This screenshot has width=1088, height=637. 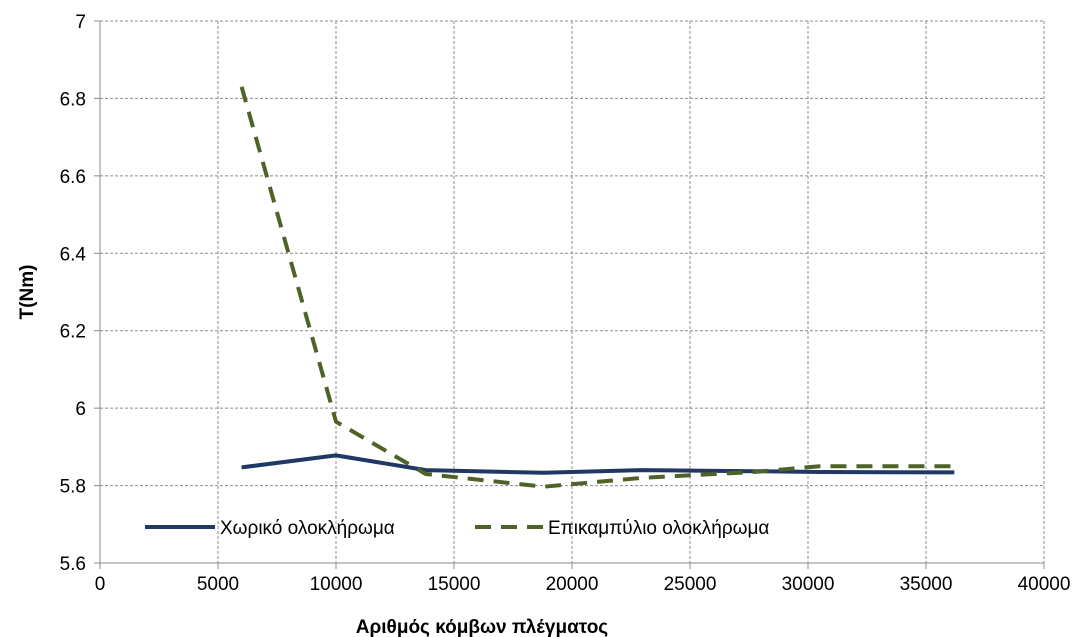 I want to click on legend: Χωρικό ολοκλήρωμα Επικαμπύλιο ολοκλήρωμα, so click(x=457, y=528).